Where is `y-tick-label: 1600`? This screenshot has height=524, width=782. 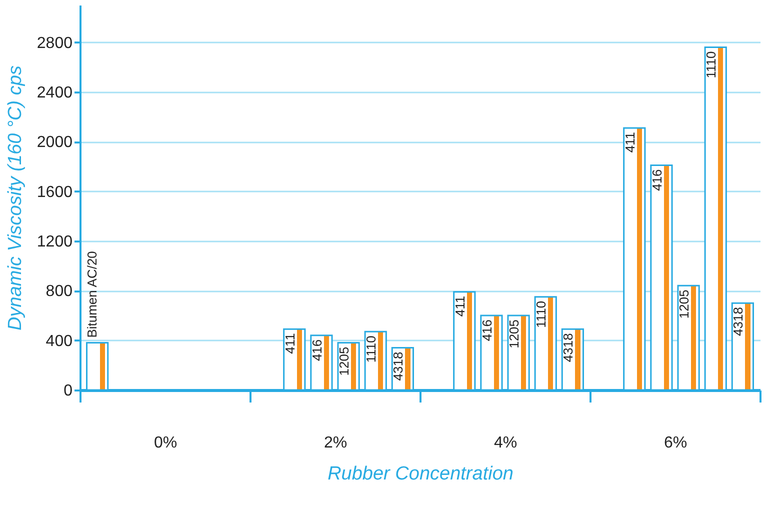
y-tick-label: 1600 is located at coordinates (54, 192).